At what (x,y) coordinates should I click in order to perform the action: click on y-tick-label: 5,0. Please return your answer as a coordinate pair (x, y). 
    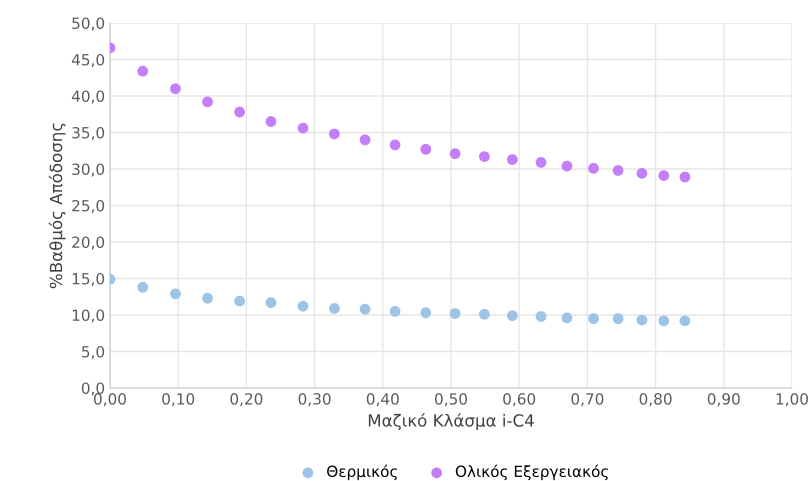
    Looking at the image, I should click on (93, 353).